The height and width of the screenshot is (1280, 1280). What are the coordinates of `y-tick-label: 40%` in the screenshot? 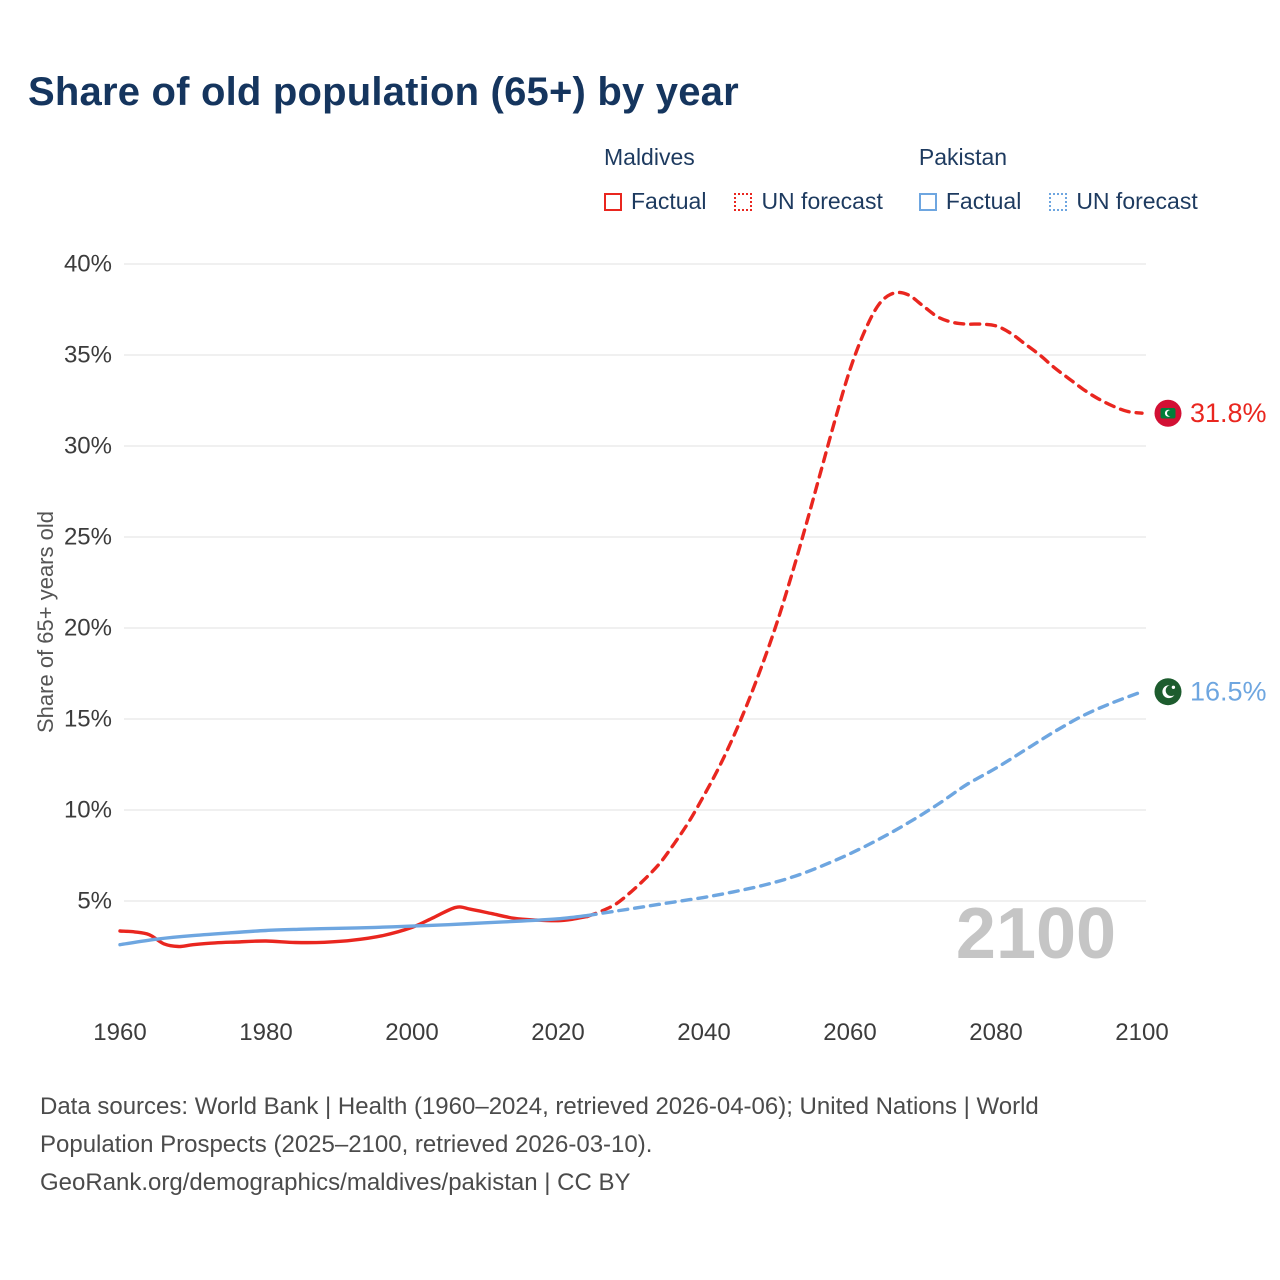 It's located at (88, 264).